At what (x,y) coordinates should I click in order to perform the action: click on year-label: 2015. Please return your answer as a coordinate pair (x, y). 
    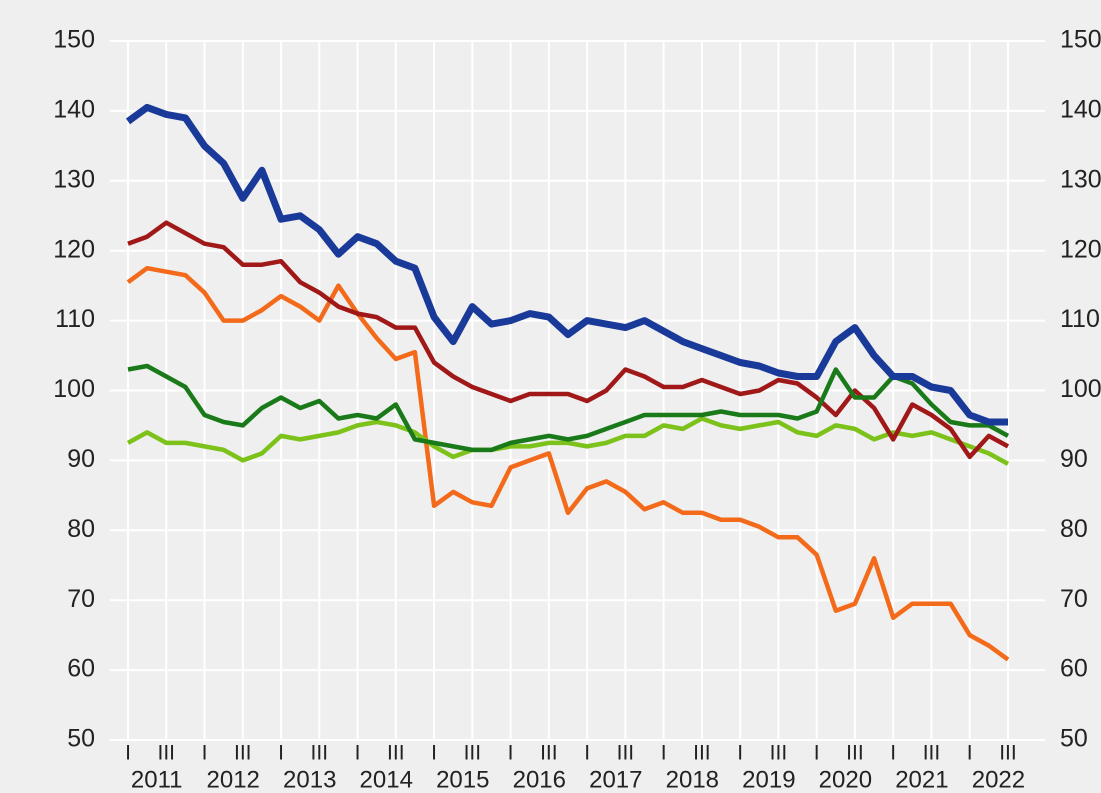
    Looking at the image, I should click on (462, 779).